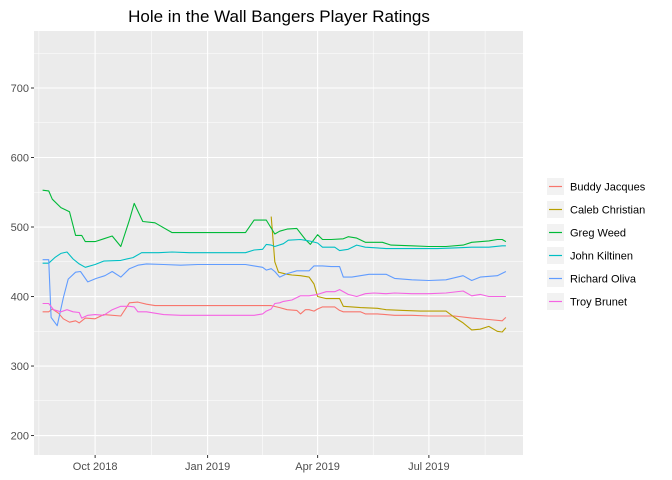 The image size is (672, 480). What do you see at coordinates (22, 263) in the screenshot?
I see `y-axis: 200 300 400 500 600 700` at bounding box center [22, 263].